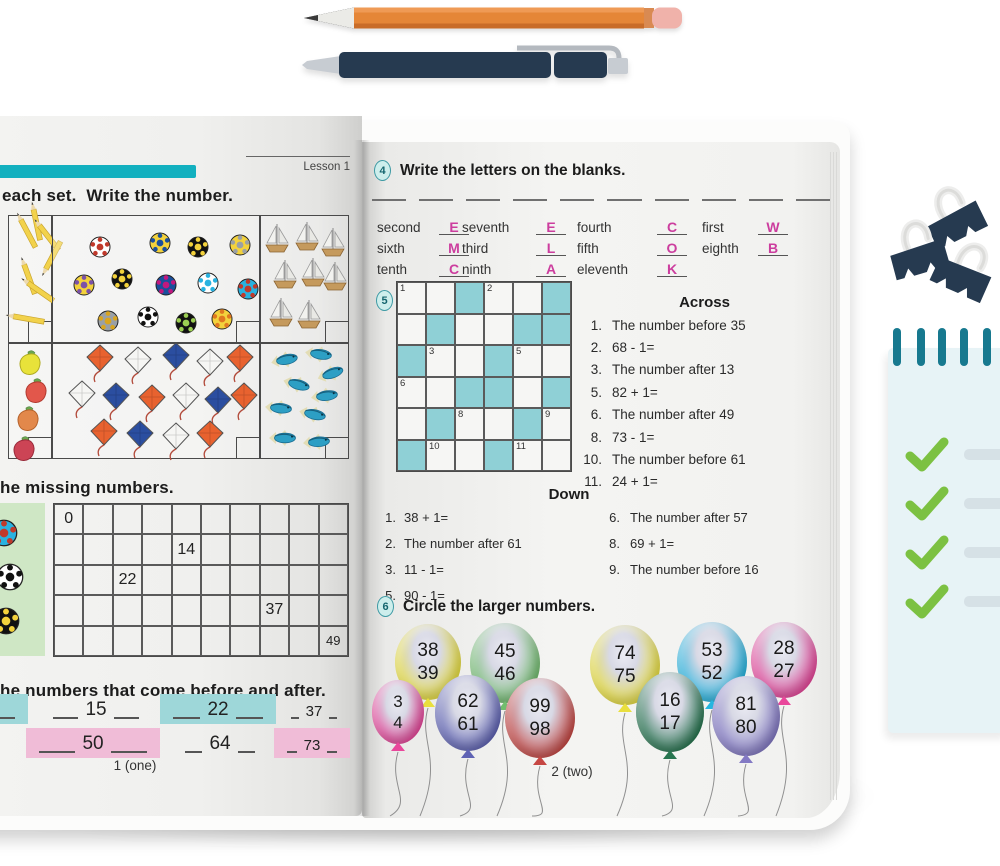 This screenshot has height=866, width=1000. Describe the element at coordinates (670, 723) in the screenshot. I see `balloon-bottom-number: 17` at that location.